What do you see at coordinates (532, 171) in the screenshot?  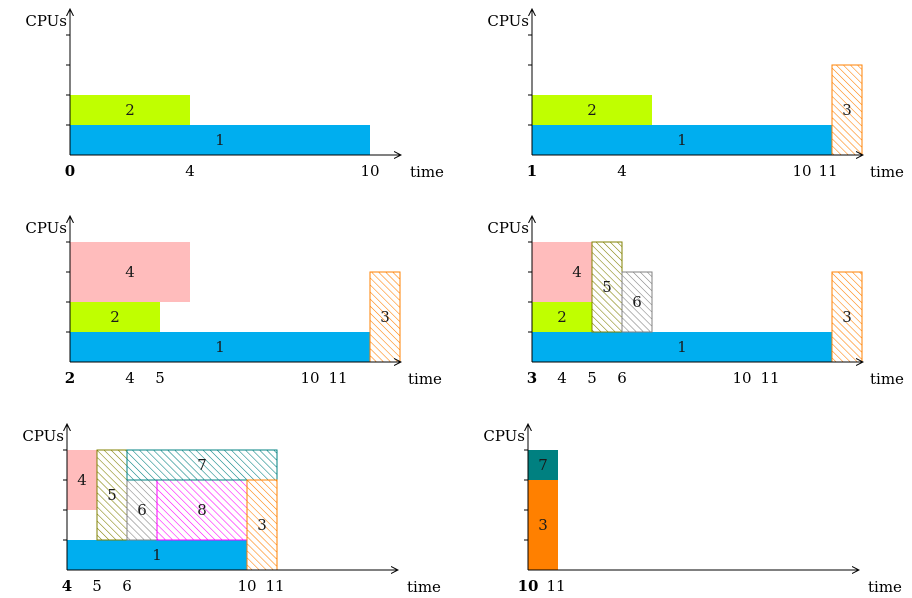 I see `current-step-label: 1` at bounding box center [532, 171].